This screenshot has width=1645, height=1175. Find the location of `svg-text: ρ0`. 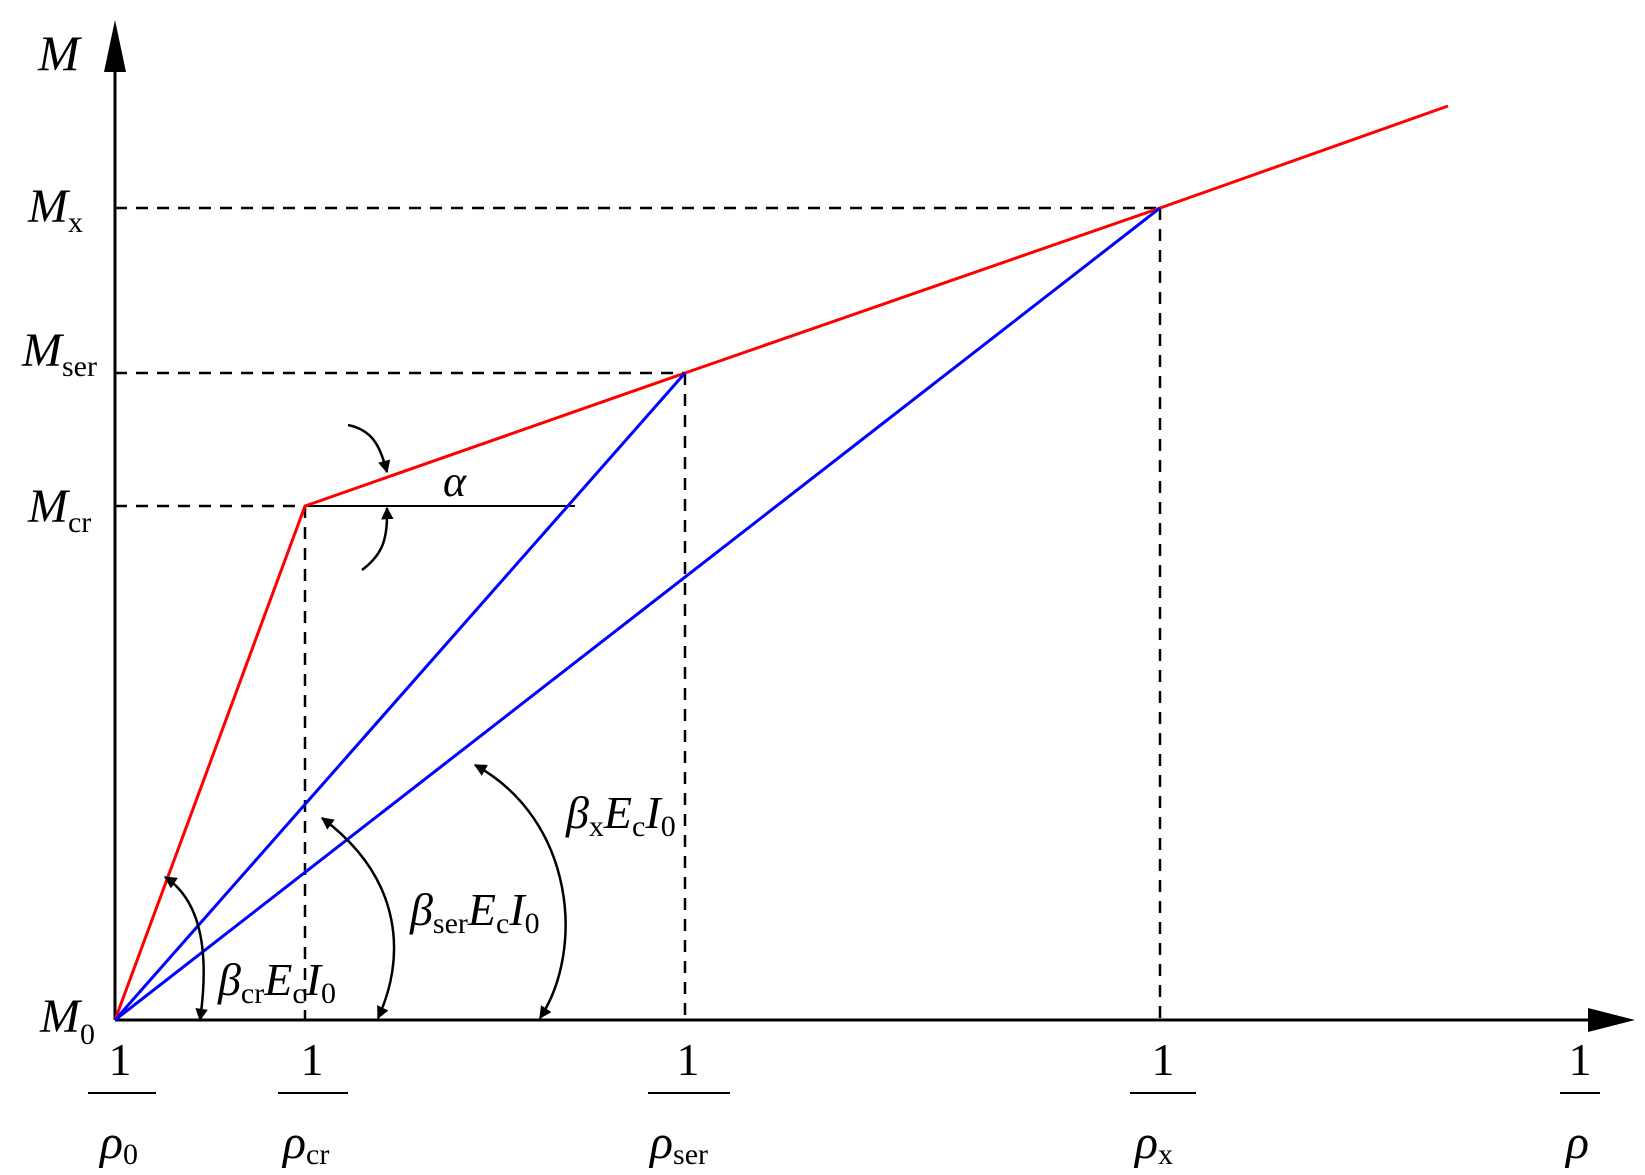

svg-text: ρ0 is located at coordinates (118, 1143).